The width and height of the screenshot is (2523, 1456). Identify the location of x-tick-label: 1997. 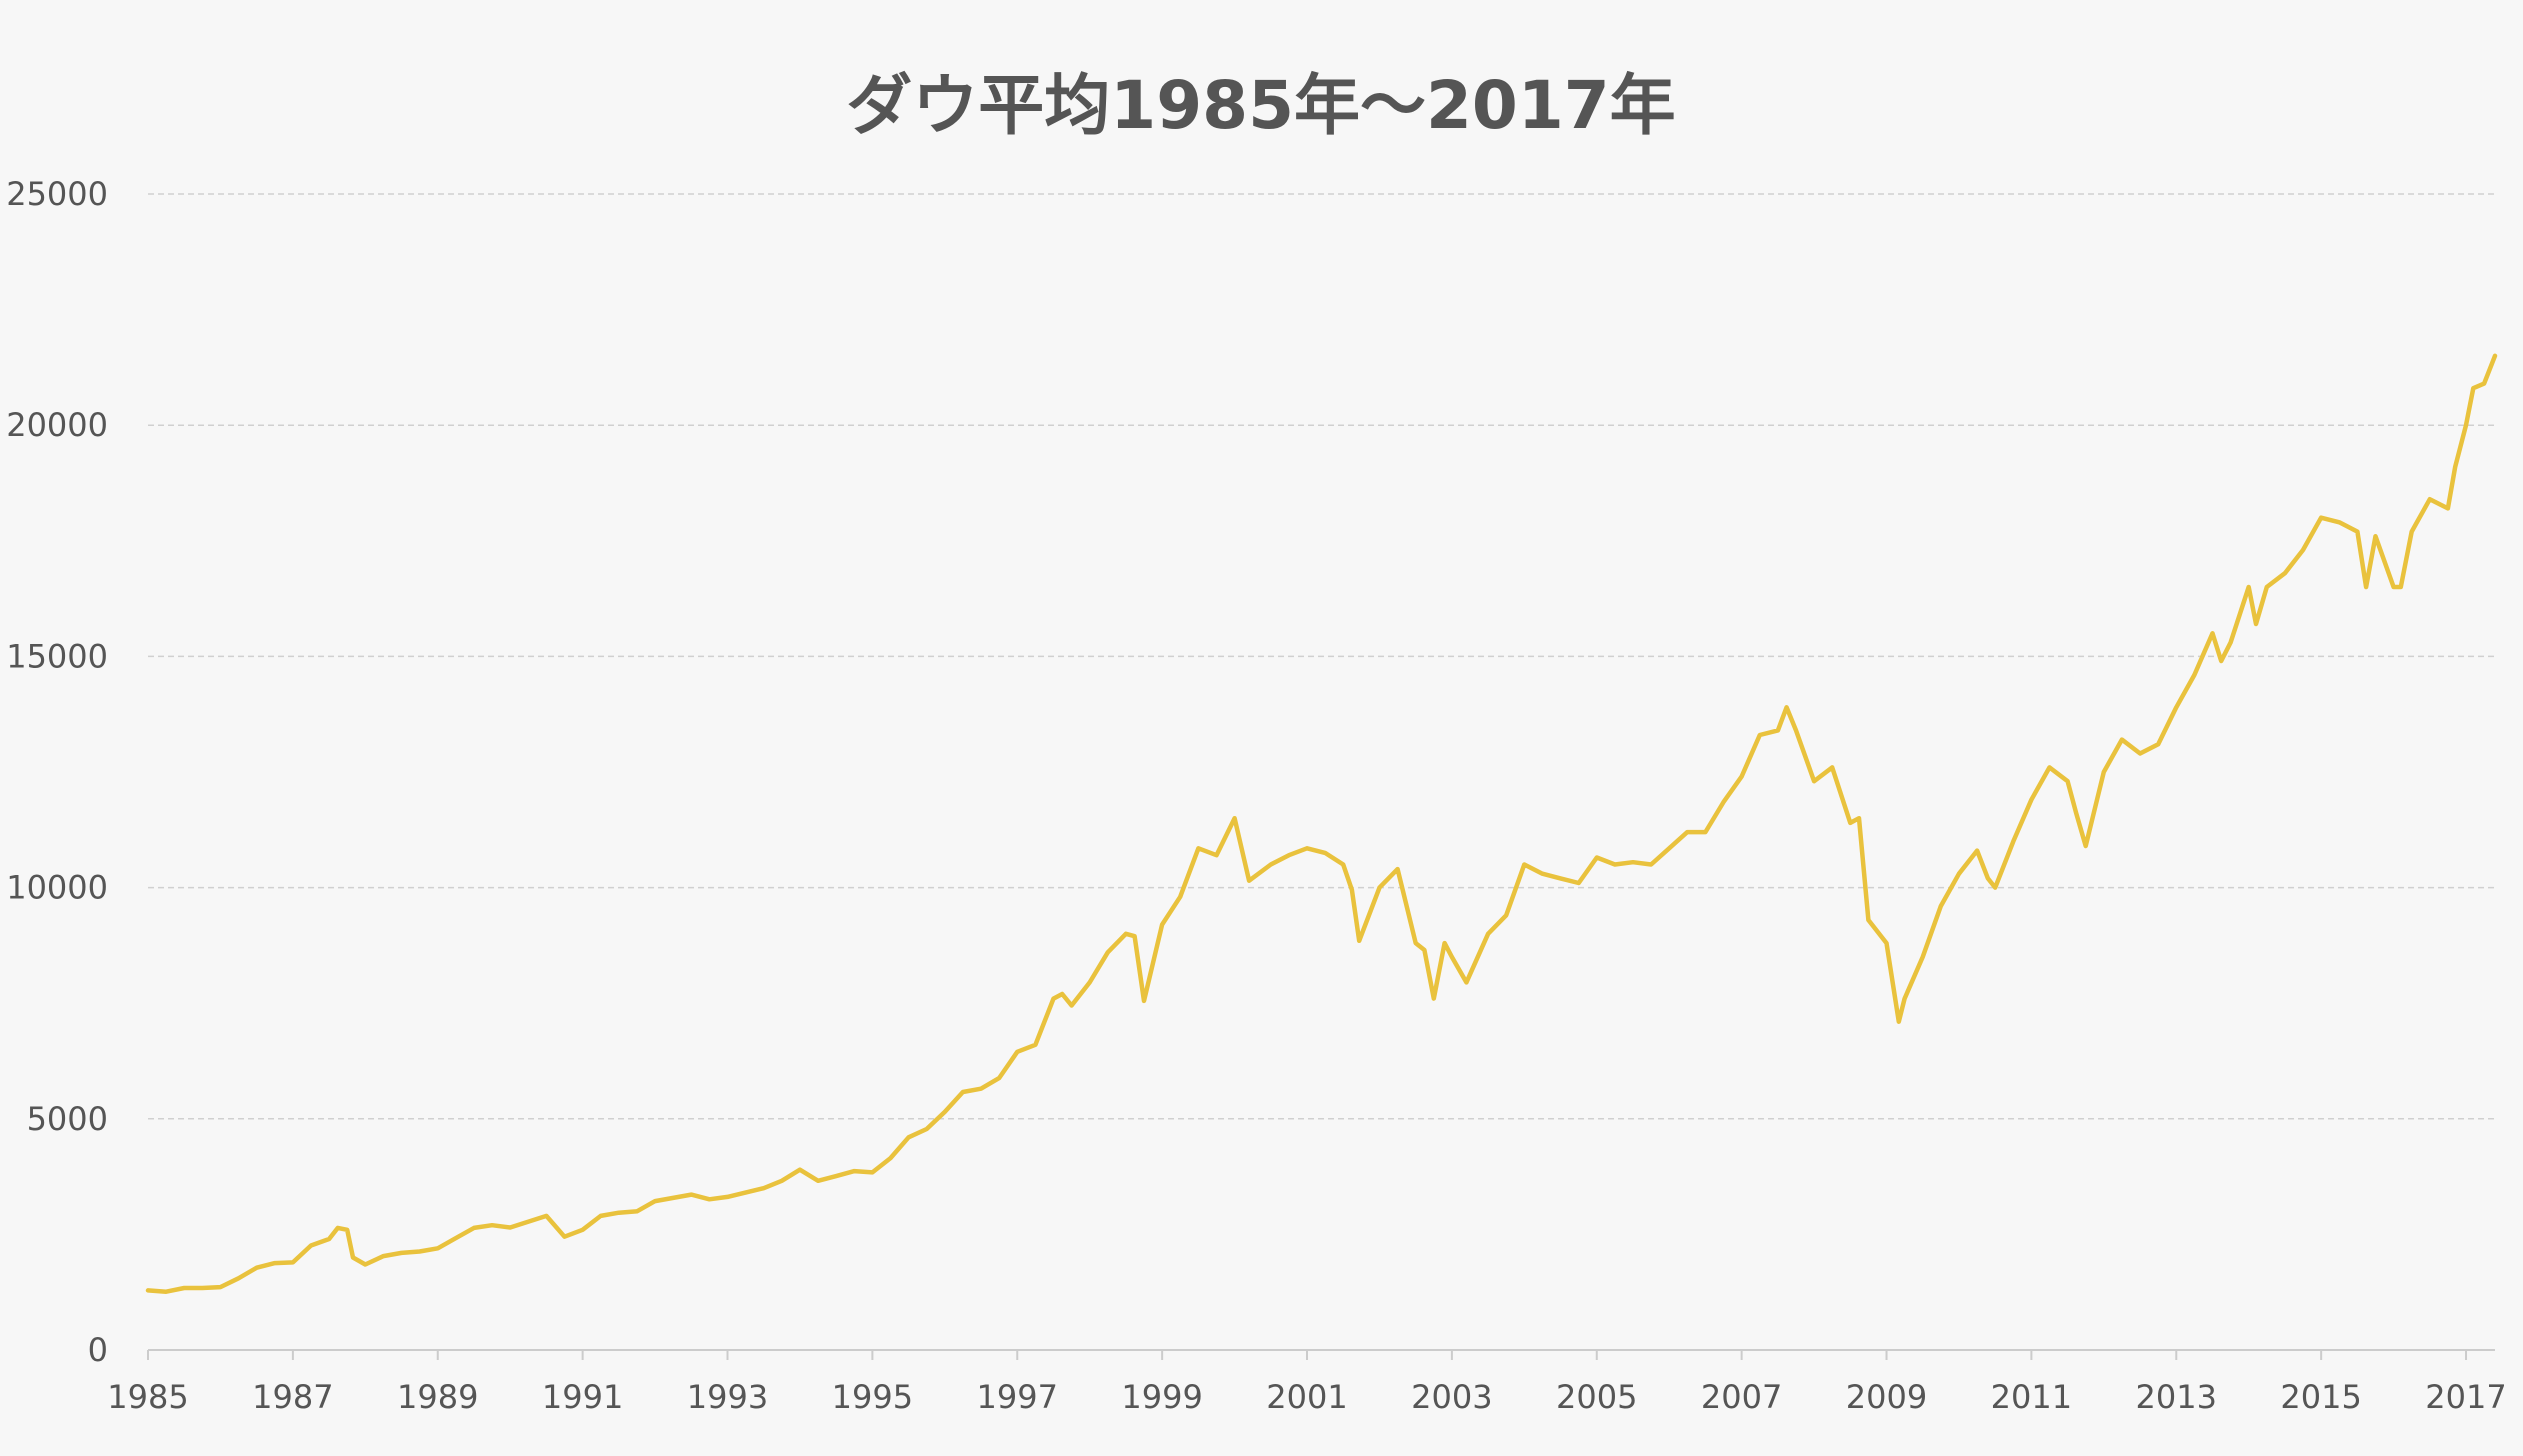
(1017, 1397).